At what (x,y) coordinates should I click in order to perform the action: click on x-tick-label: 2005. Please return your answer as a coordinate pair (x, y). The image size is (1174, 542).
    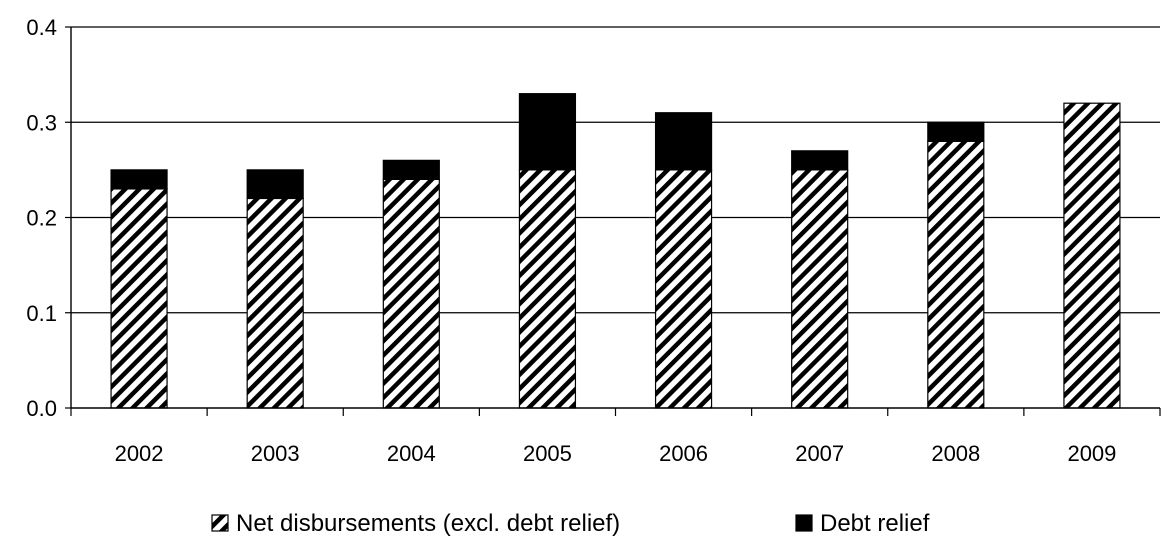
    Looking at the image, I should click on (547, 453).